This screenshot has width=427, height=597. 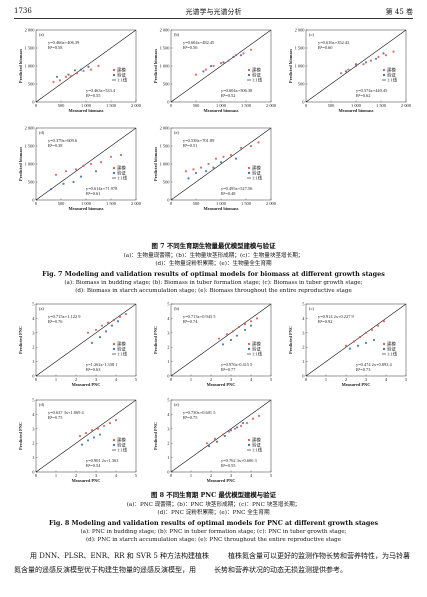 What do you see at coordinates (246, 203) in the screenshot?
I see `x-tick-label: 1 500` at bounding box center [246, 203].